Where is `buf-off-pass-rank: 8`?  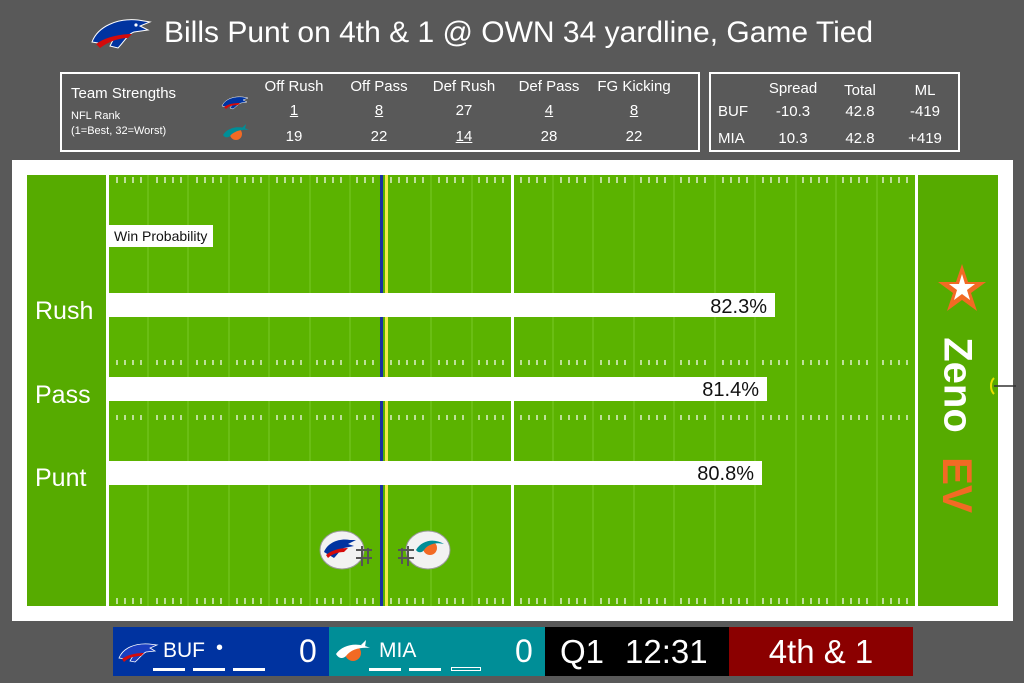
buf-off-pass-rank: 8 is located at coordinates (379, 110).